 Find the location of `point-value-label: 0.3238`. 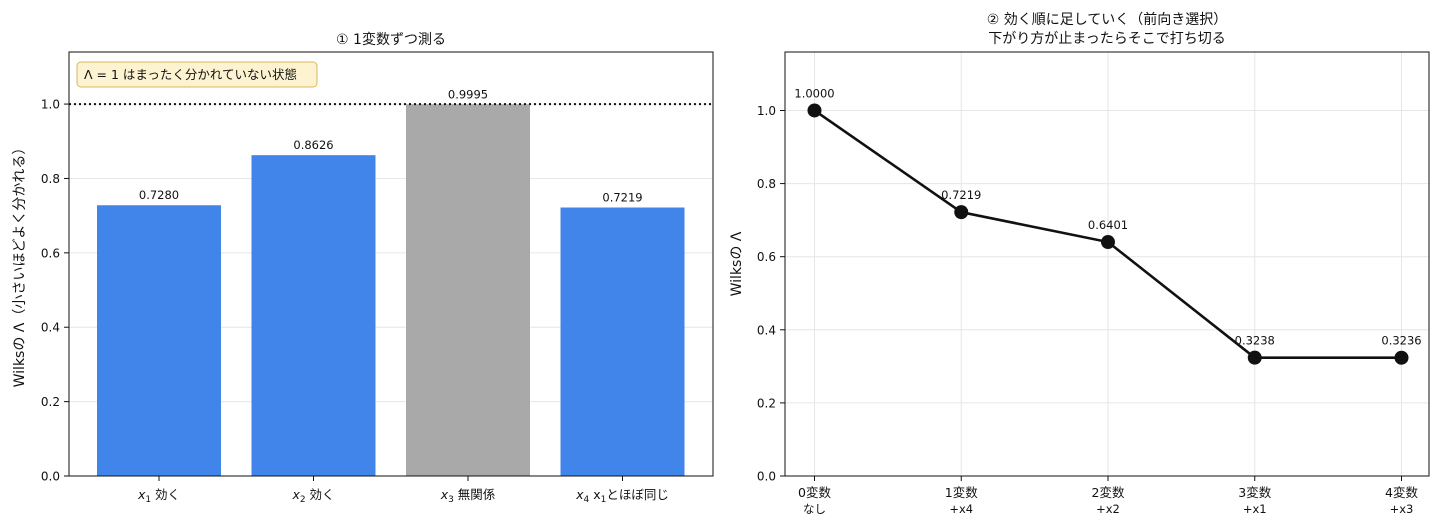

point-value-label: 0.3238 is located at coordinates (1255, 341).